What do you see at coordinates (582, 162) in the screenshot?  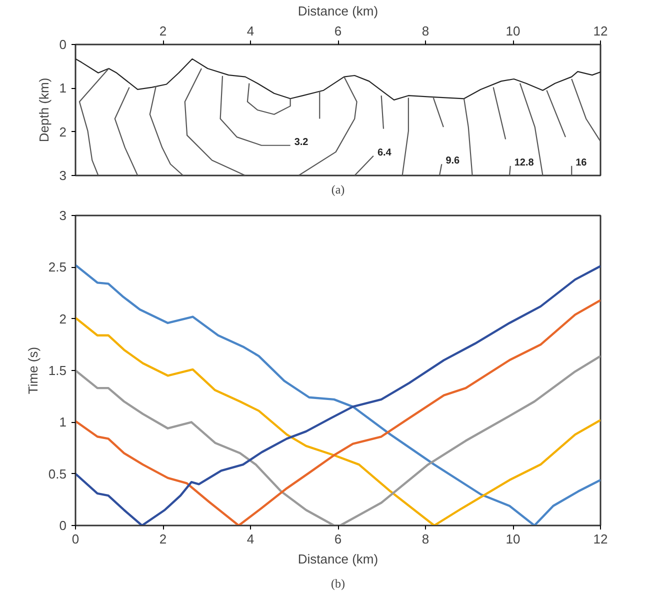 I see `series-label: 16` at bounding box center [582, 162].